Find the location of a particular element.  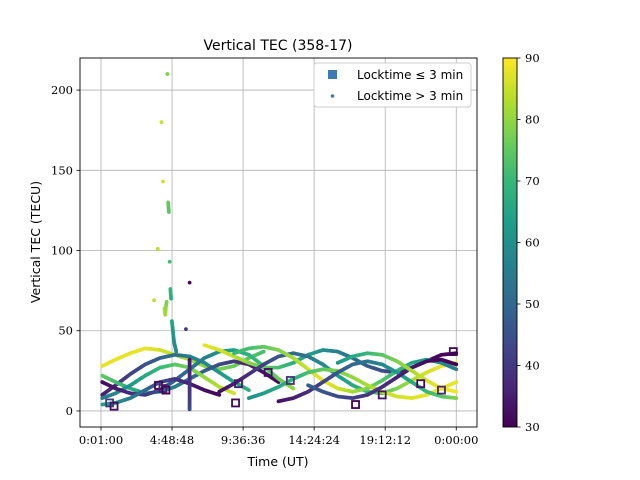

y-tick-label: 150 is located at coordinates (62, 170).